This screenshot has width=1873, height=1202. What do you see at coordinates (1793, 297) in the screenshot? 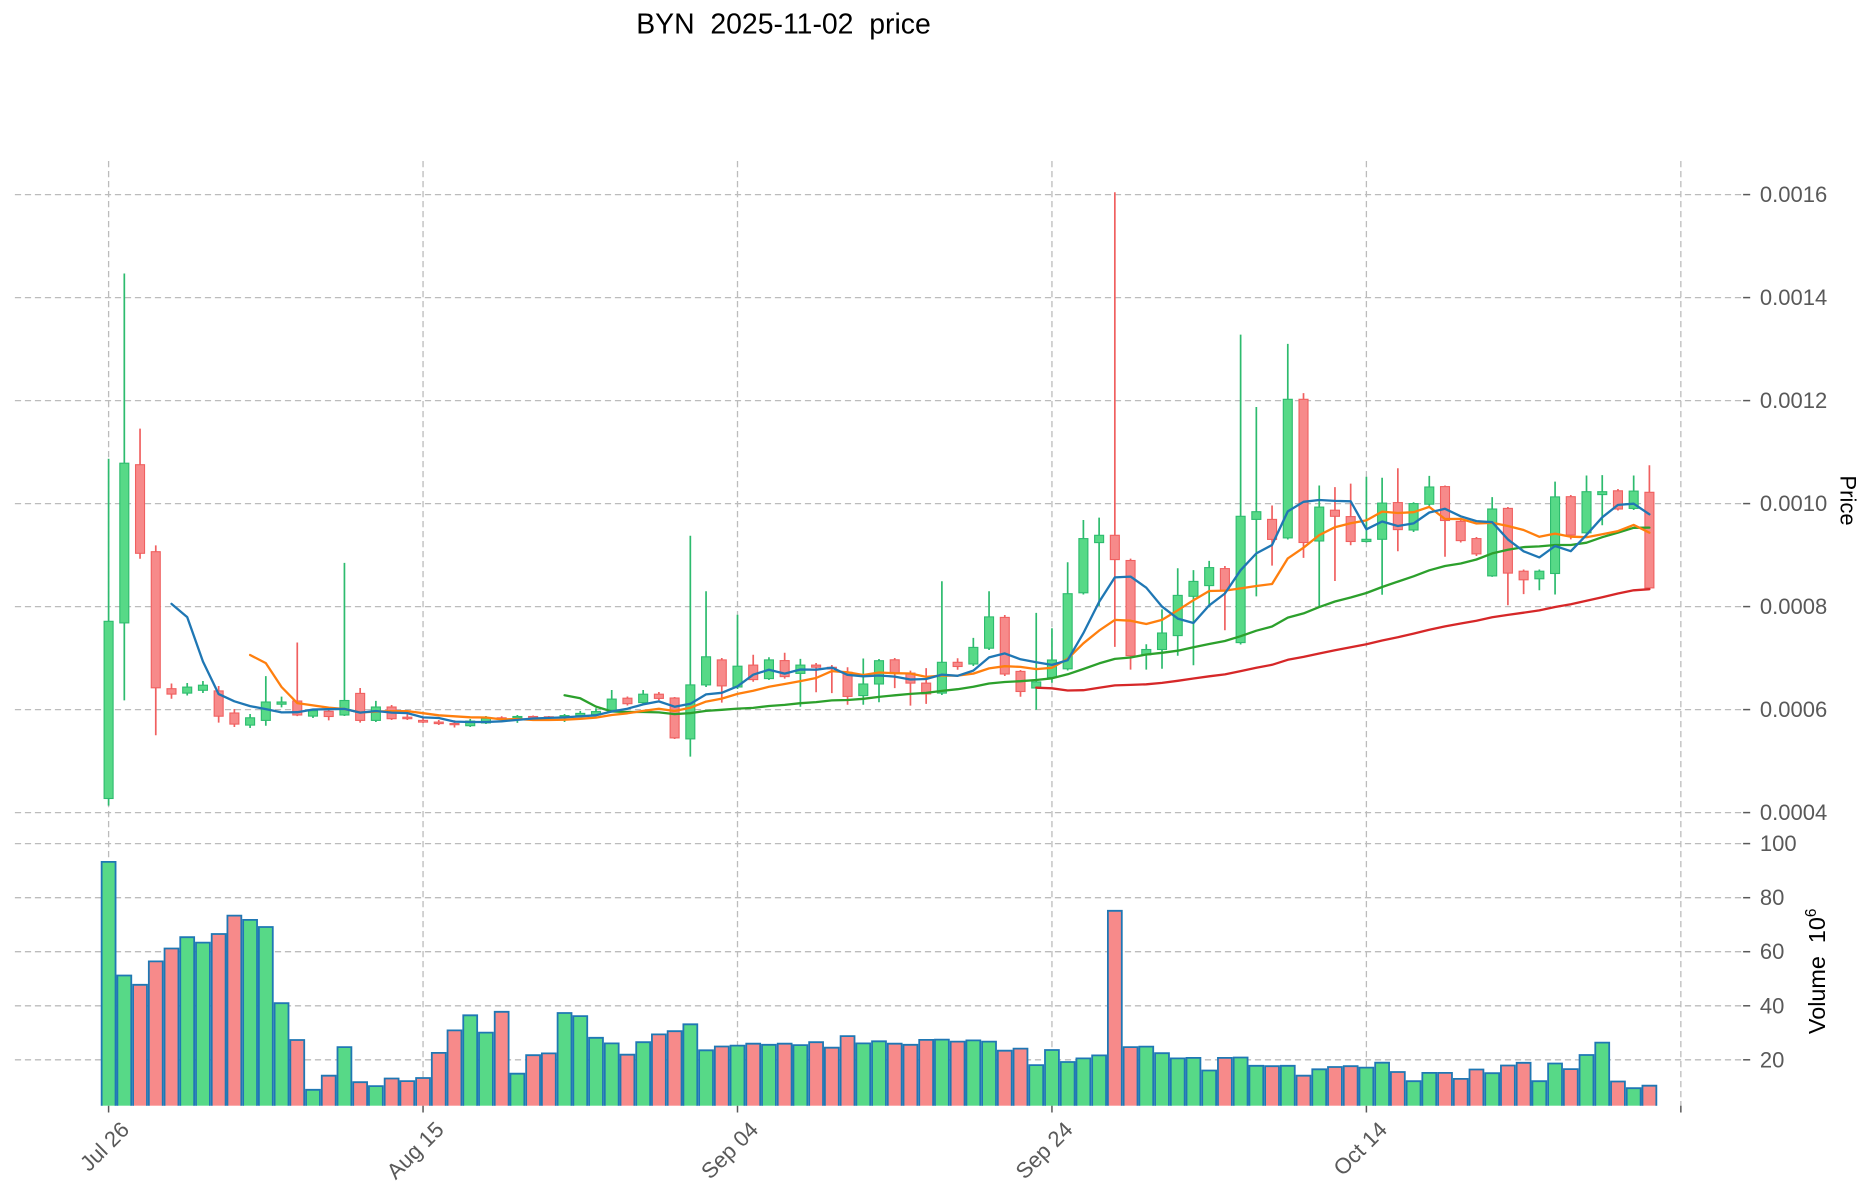
I see `svg-text: 0.0014` at bounding box center [1793, 297].